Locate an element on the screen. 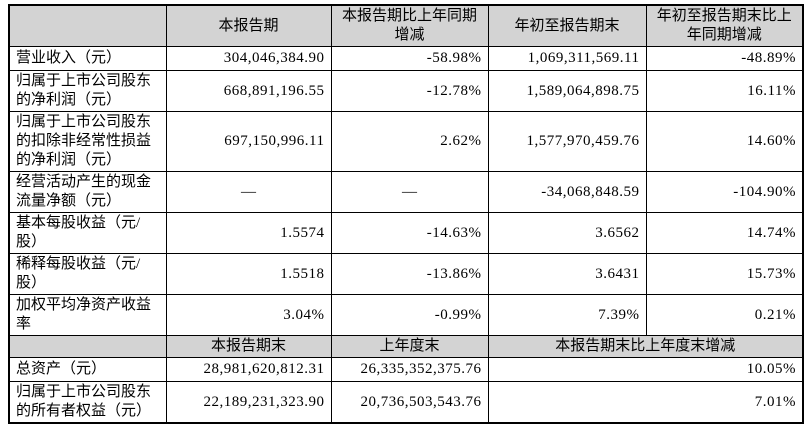 The height and width of the screenshot is (428, 810). ytd-value: -34,068,848.59 is located at coordinates (567, 192).